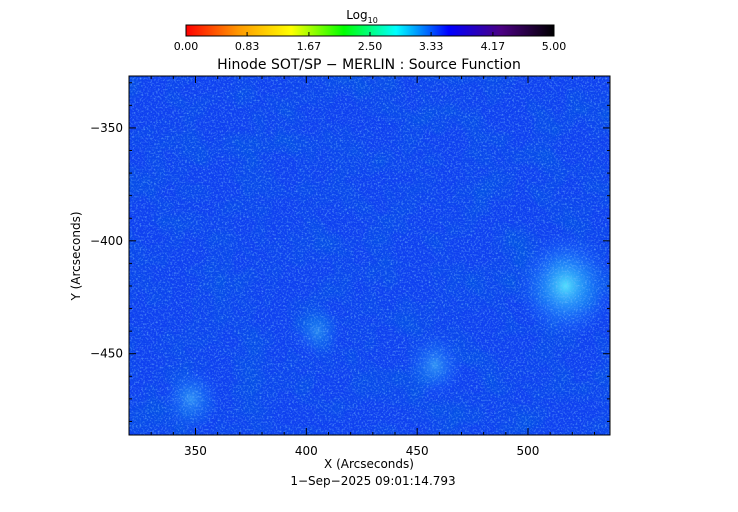 The width and height of the screenshot is (738, 512). I want to click on y-tick-label: −450, so click(106, 354).